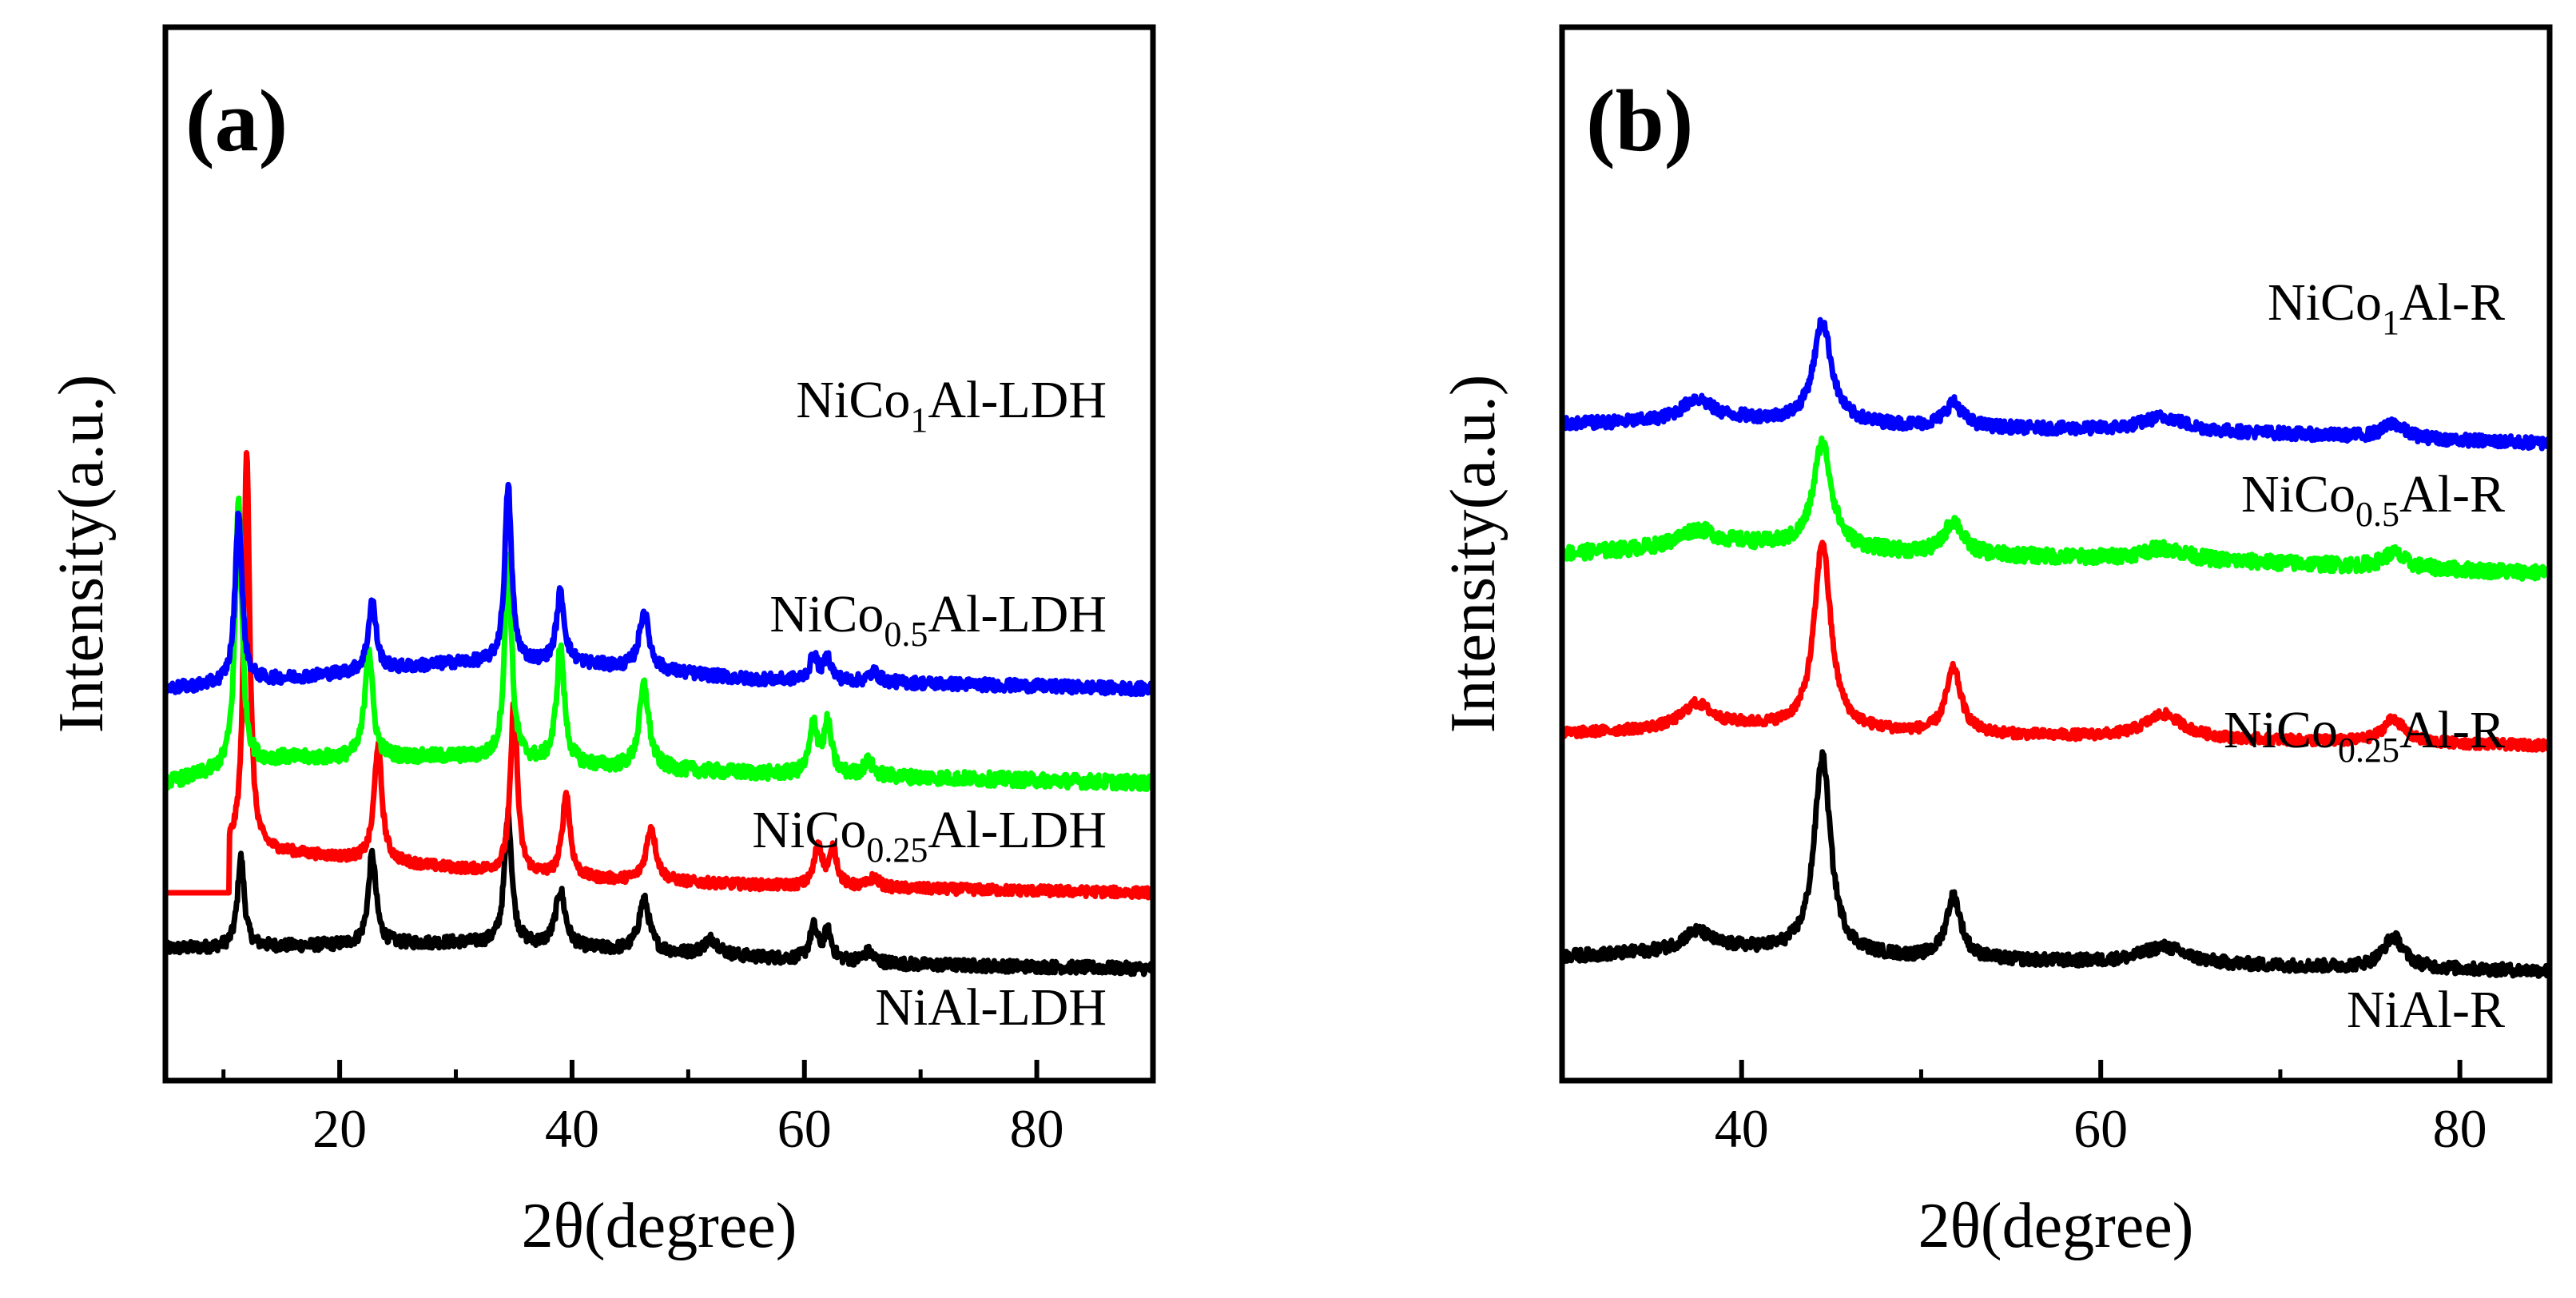 The width and height of the screenshot is (2576, 1298). What do you see at coordinates (991, 1007) in the screenshot?
I see `series-label-NiAl-LDH: NiAl-LDH` at bounding box center [991, 1007].